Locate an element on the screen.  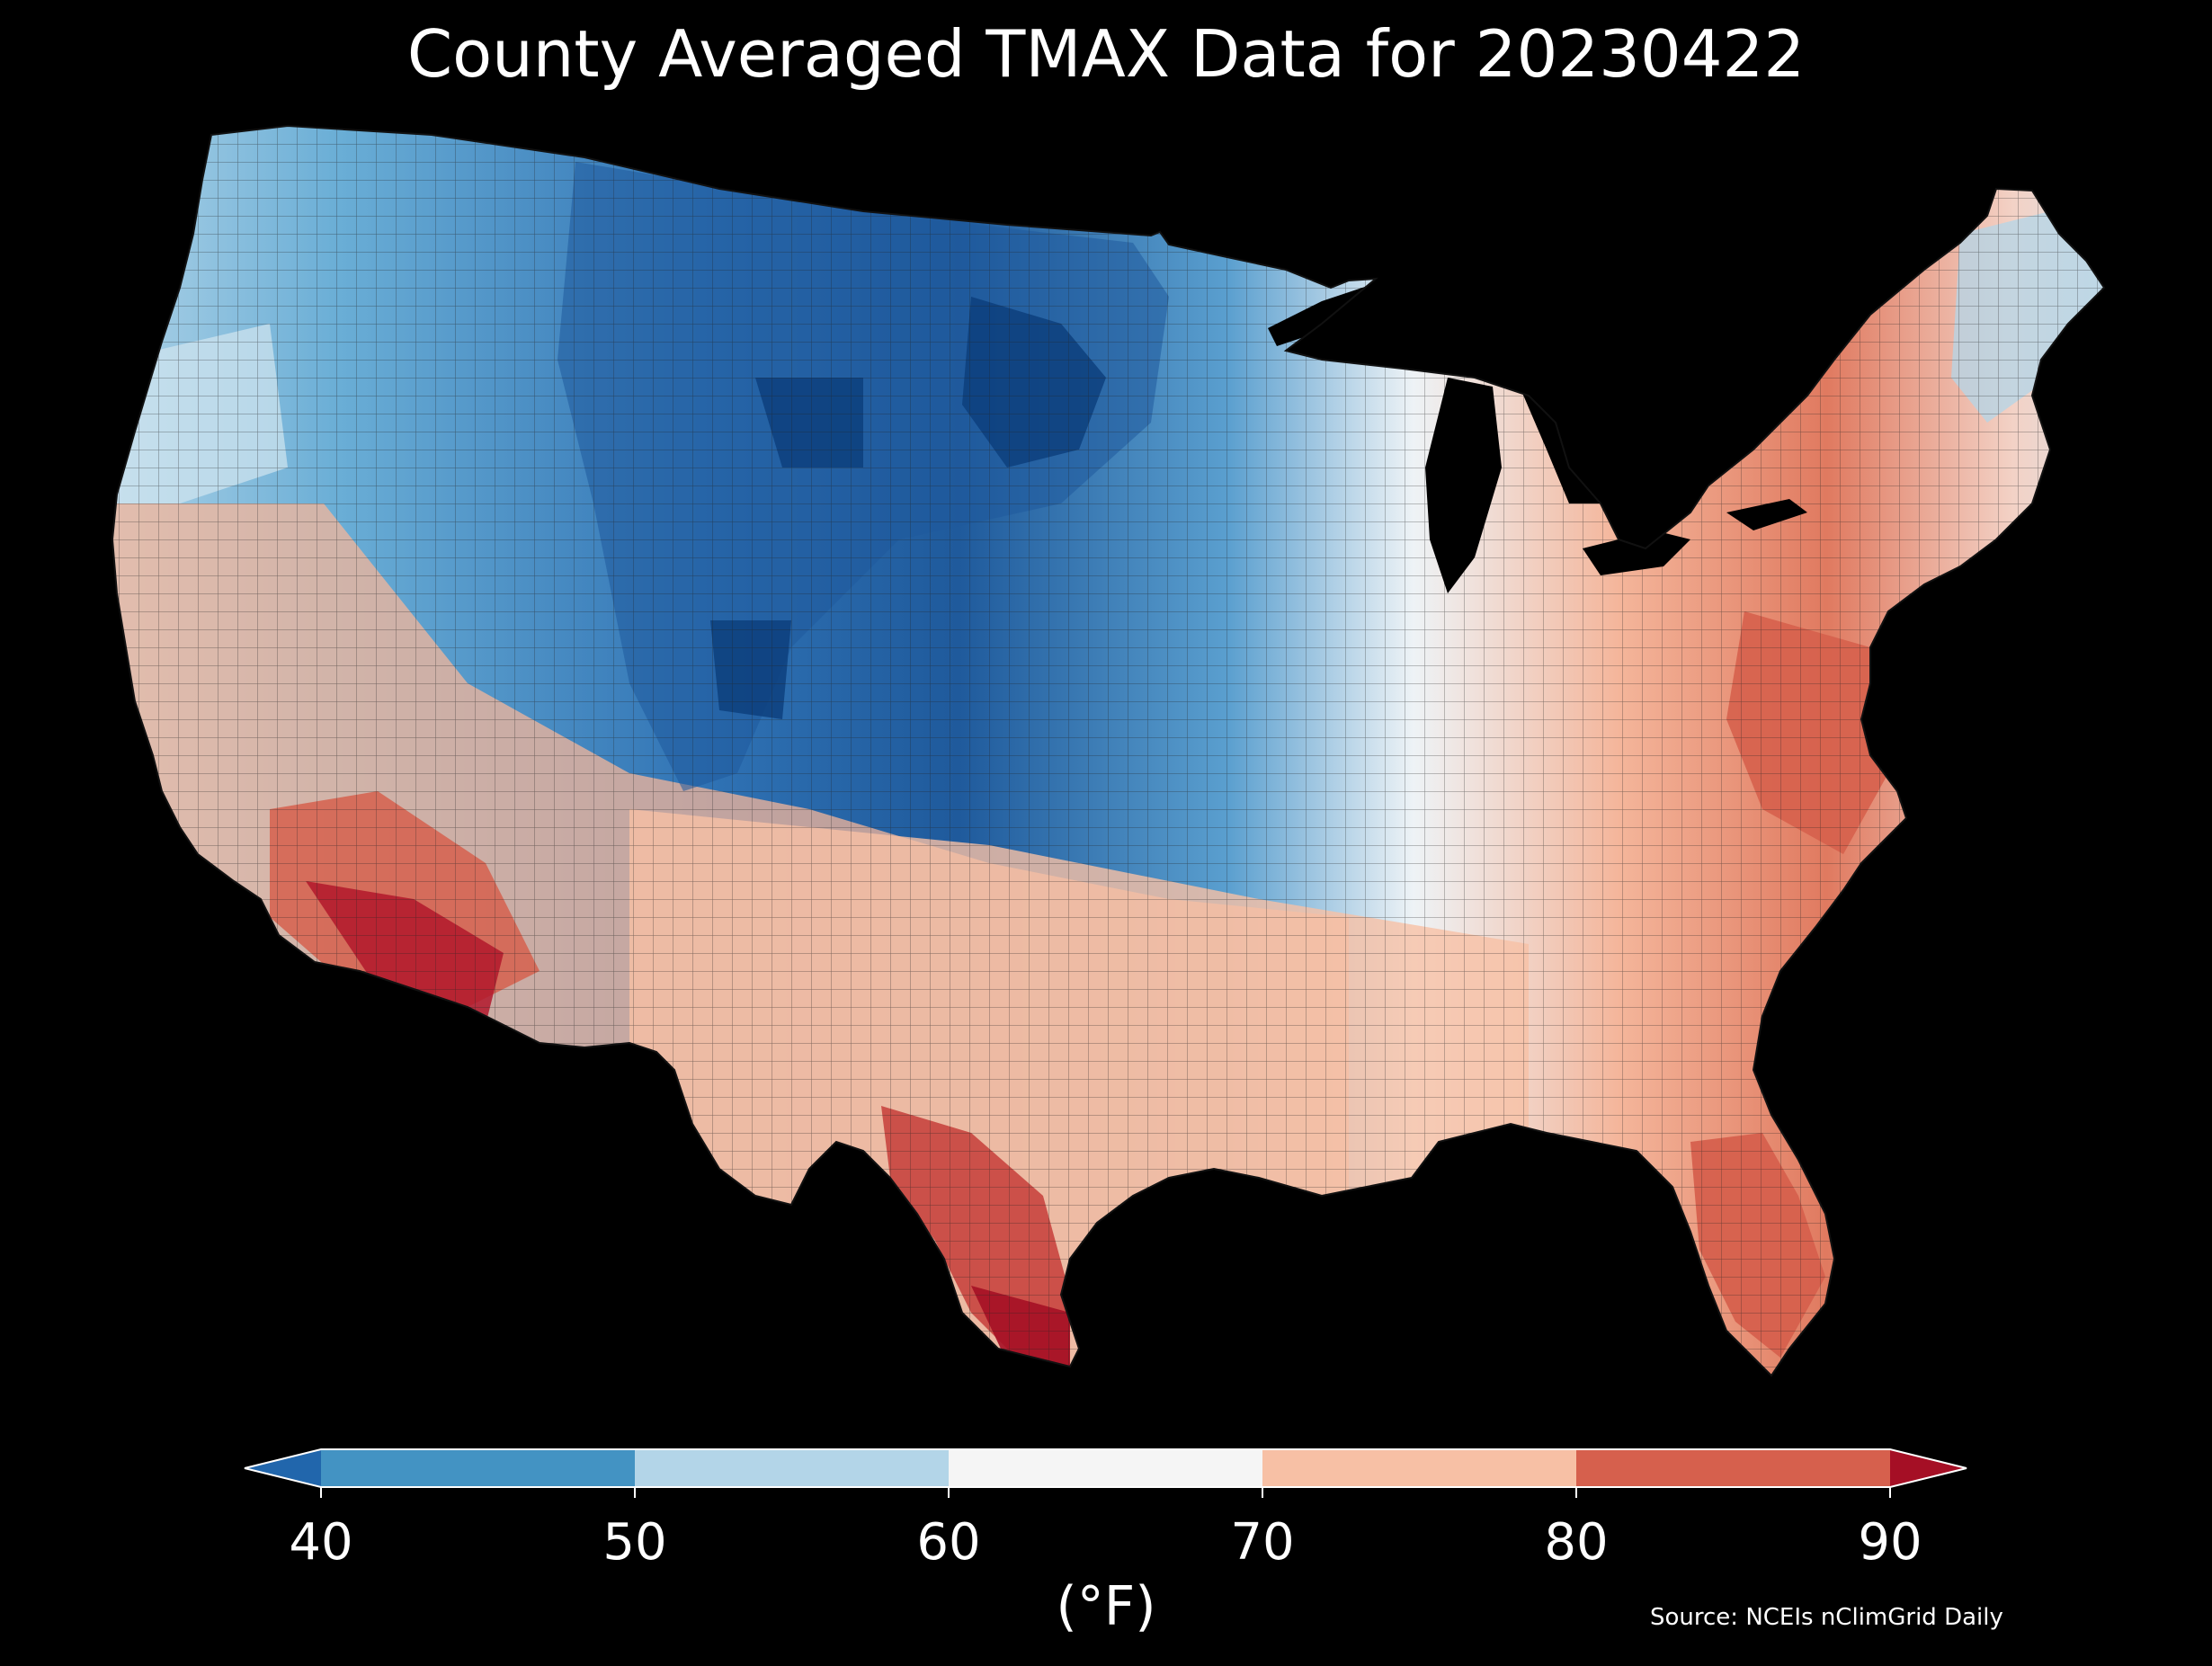
colorbar-tick-label: 80 is located at coordinates (1576, 1542).